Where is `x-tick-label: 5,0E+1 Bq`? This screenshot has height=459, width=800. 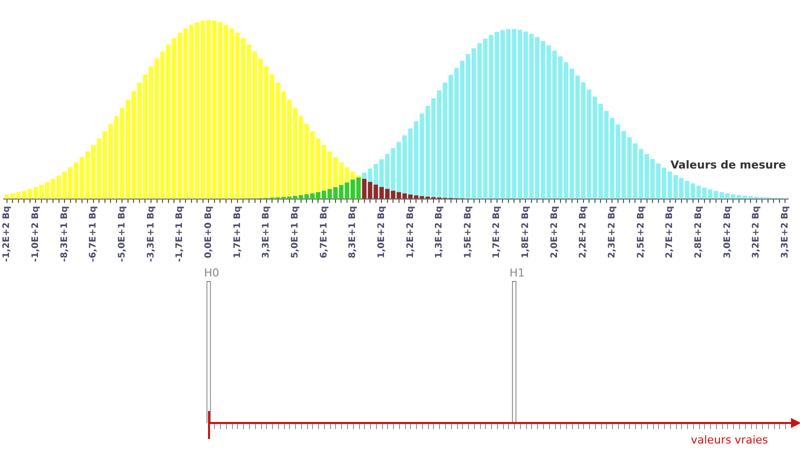 x-tick-label: 5,0E+1 Bq is located at coordinates (295, 232).